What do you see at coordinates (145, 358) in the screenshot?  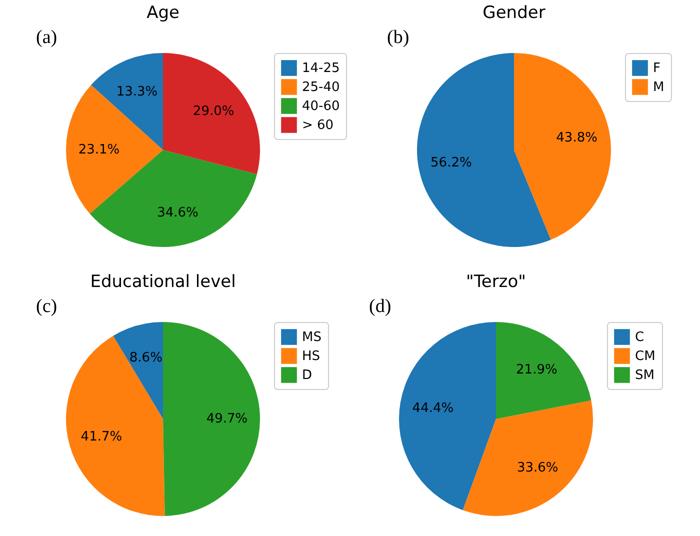 I see `data-label: 8.6%` at bounding box center [145, 358].